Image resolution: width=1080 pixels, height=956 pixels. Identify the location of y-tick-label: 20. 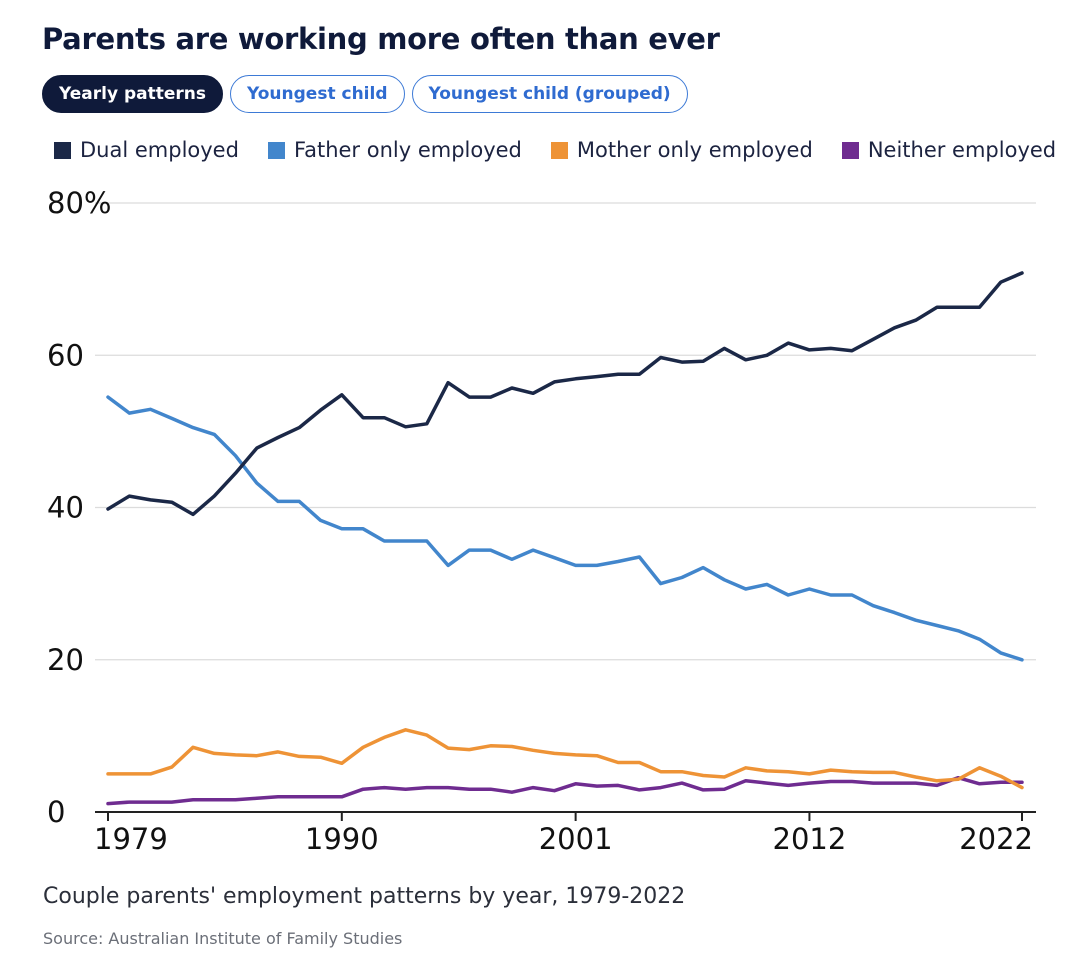
(65, 660).